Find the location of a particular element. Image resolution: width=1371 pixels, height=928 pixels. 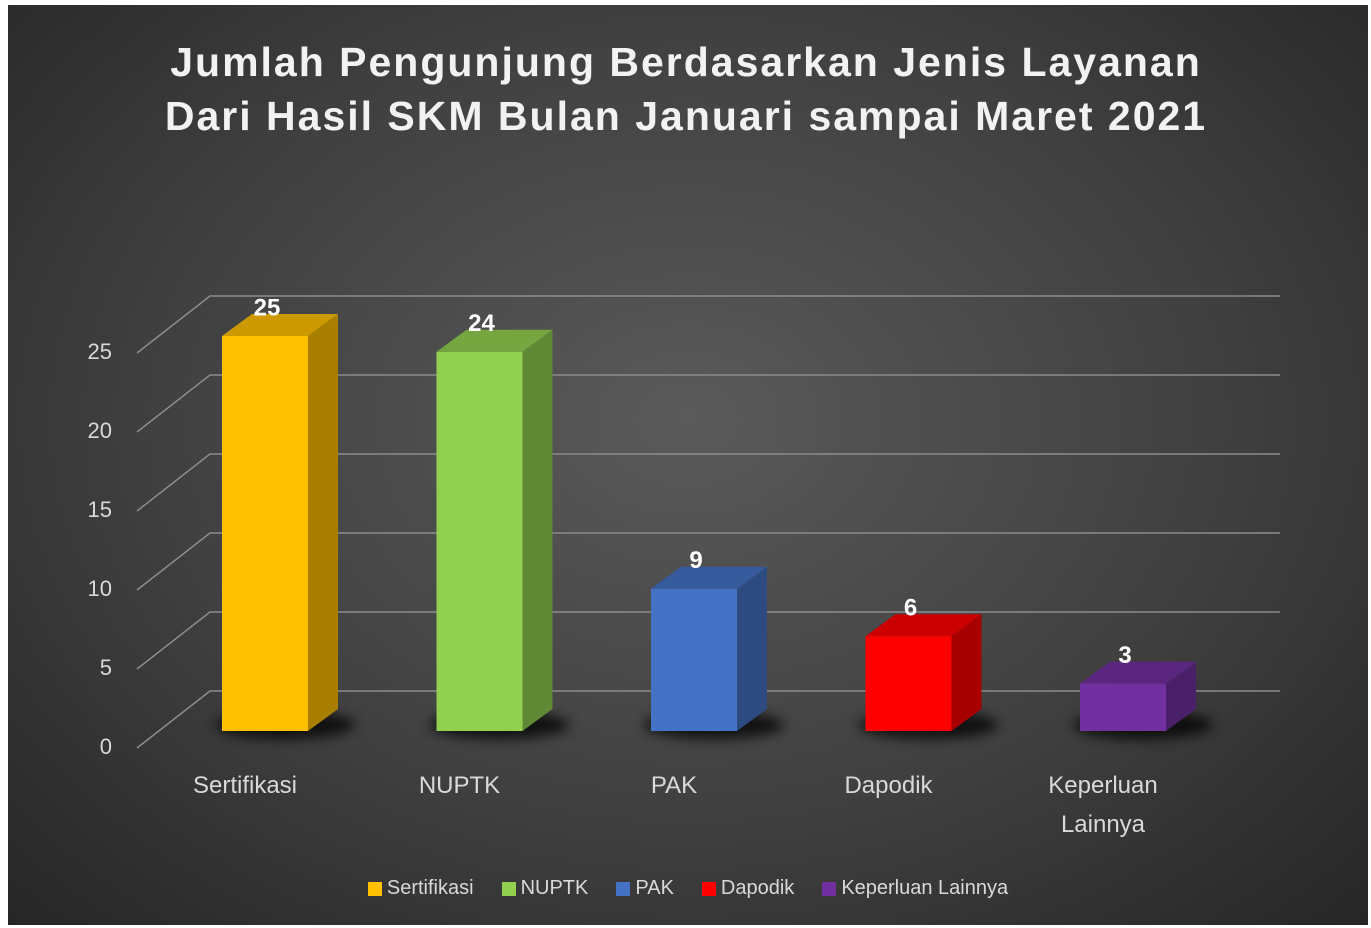

legend-item: Dapodik is located at coordinates (748, 888).